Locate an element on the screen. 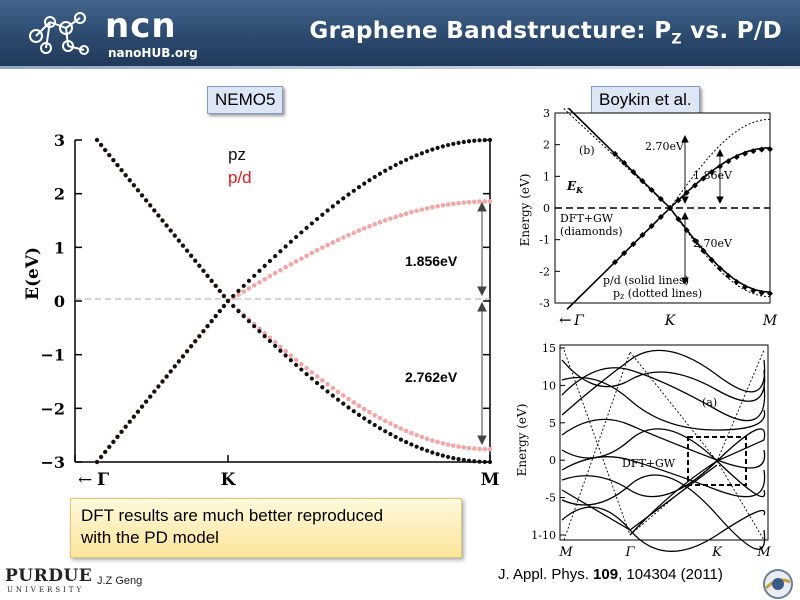  x-tick-label: K is located at coordinates (717, 552).